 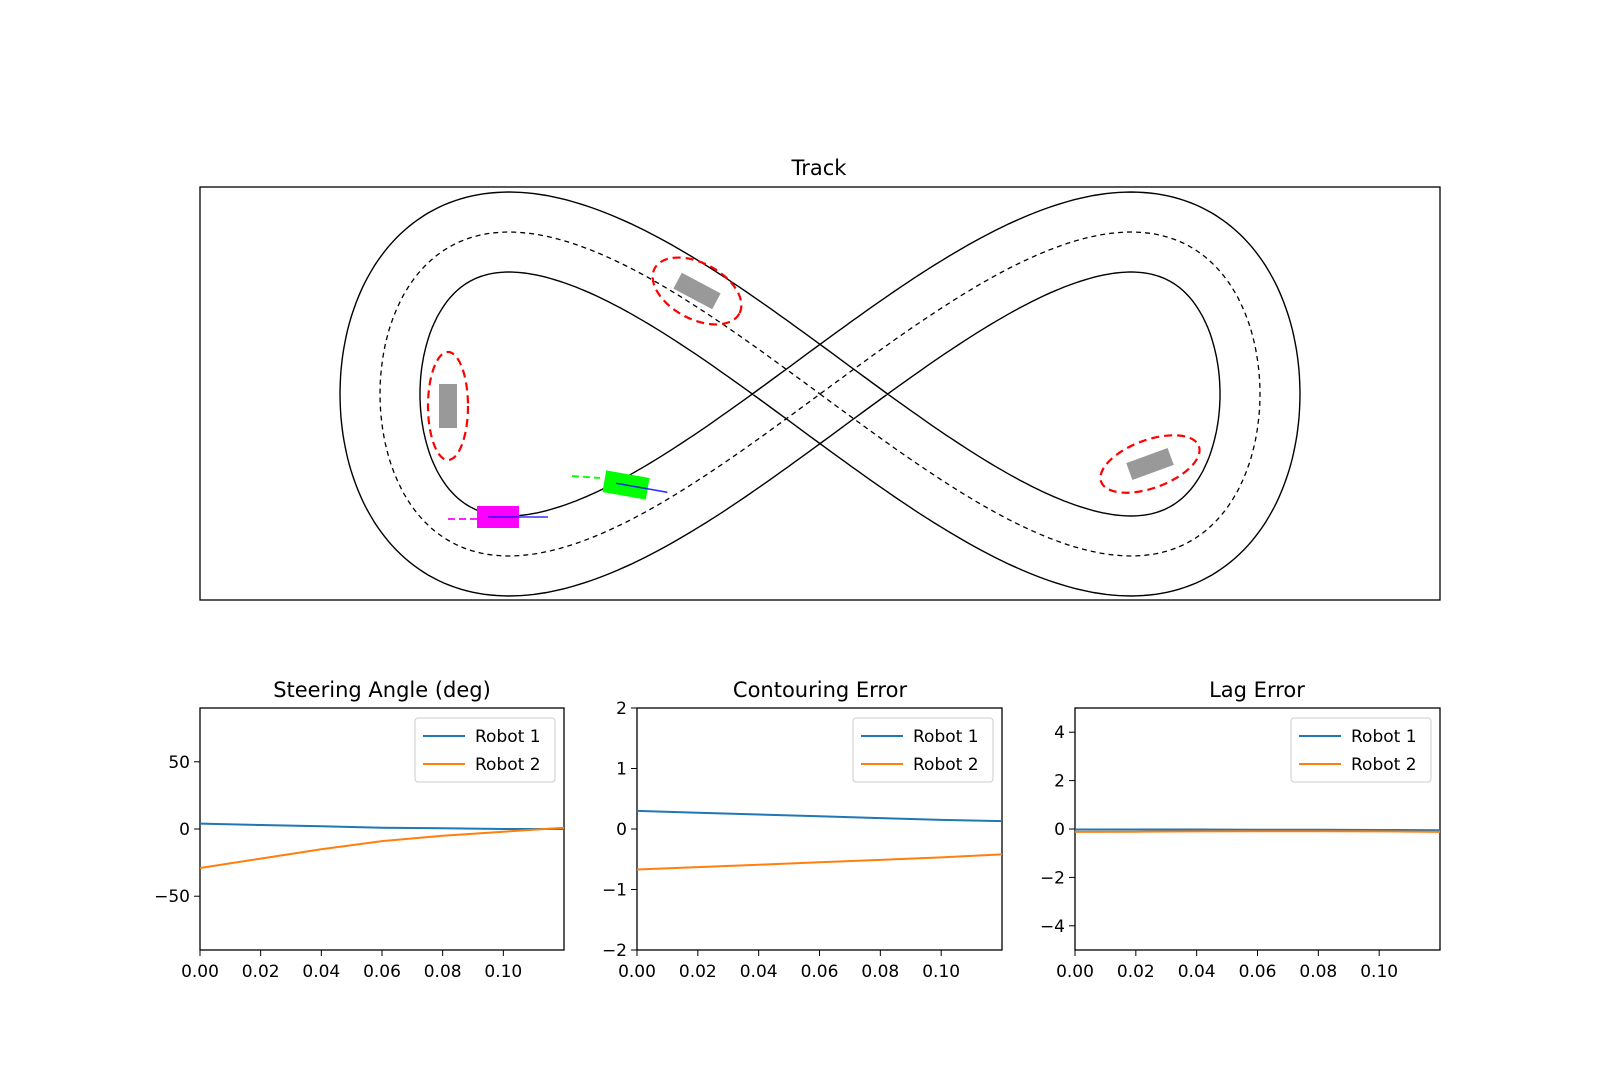 I want to click on robot-1-trail, so click(x=586, y=477).